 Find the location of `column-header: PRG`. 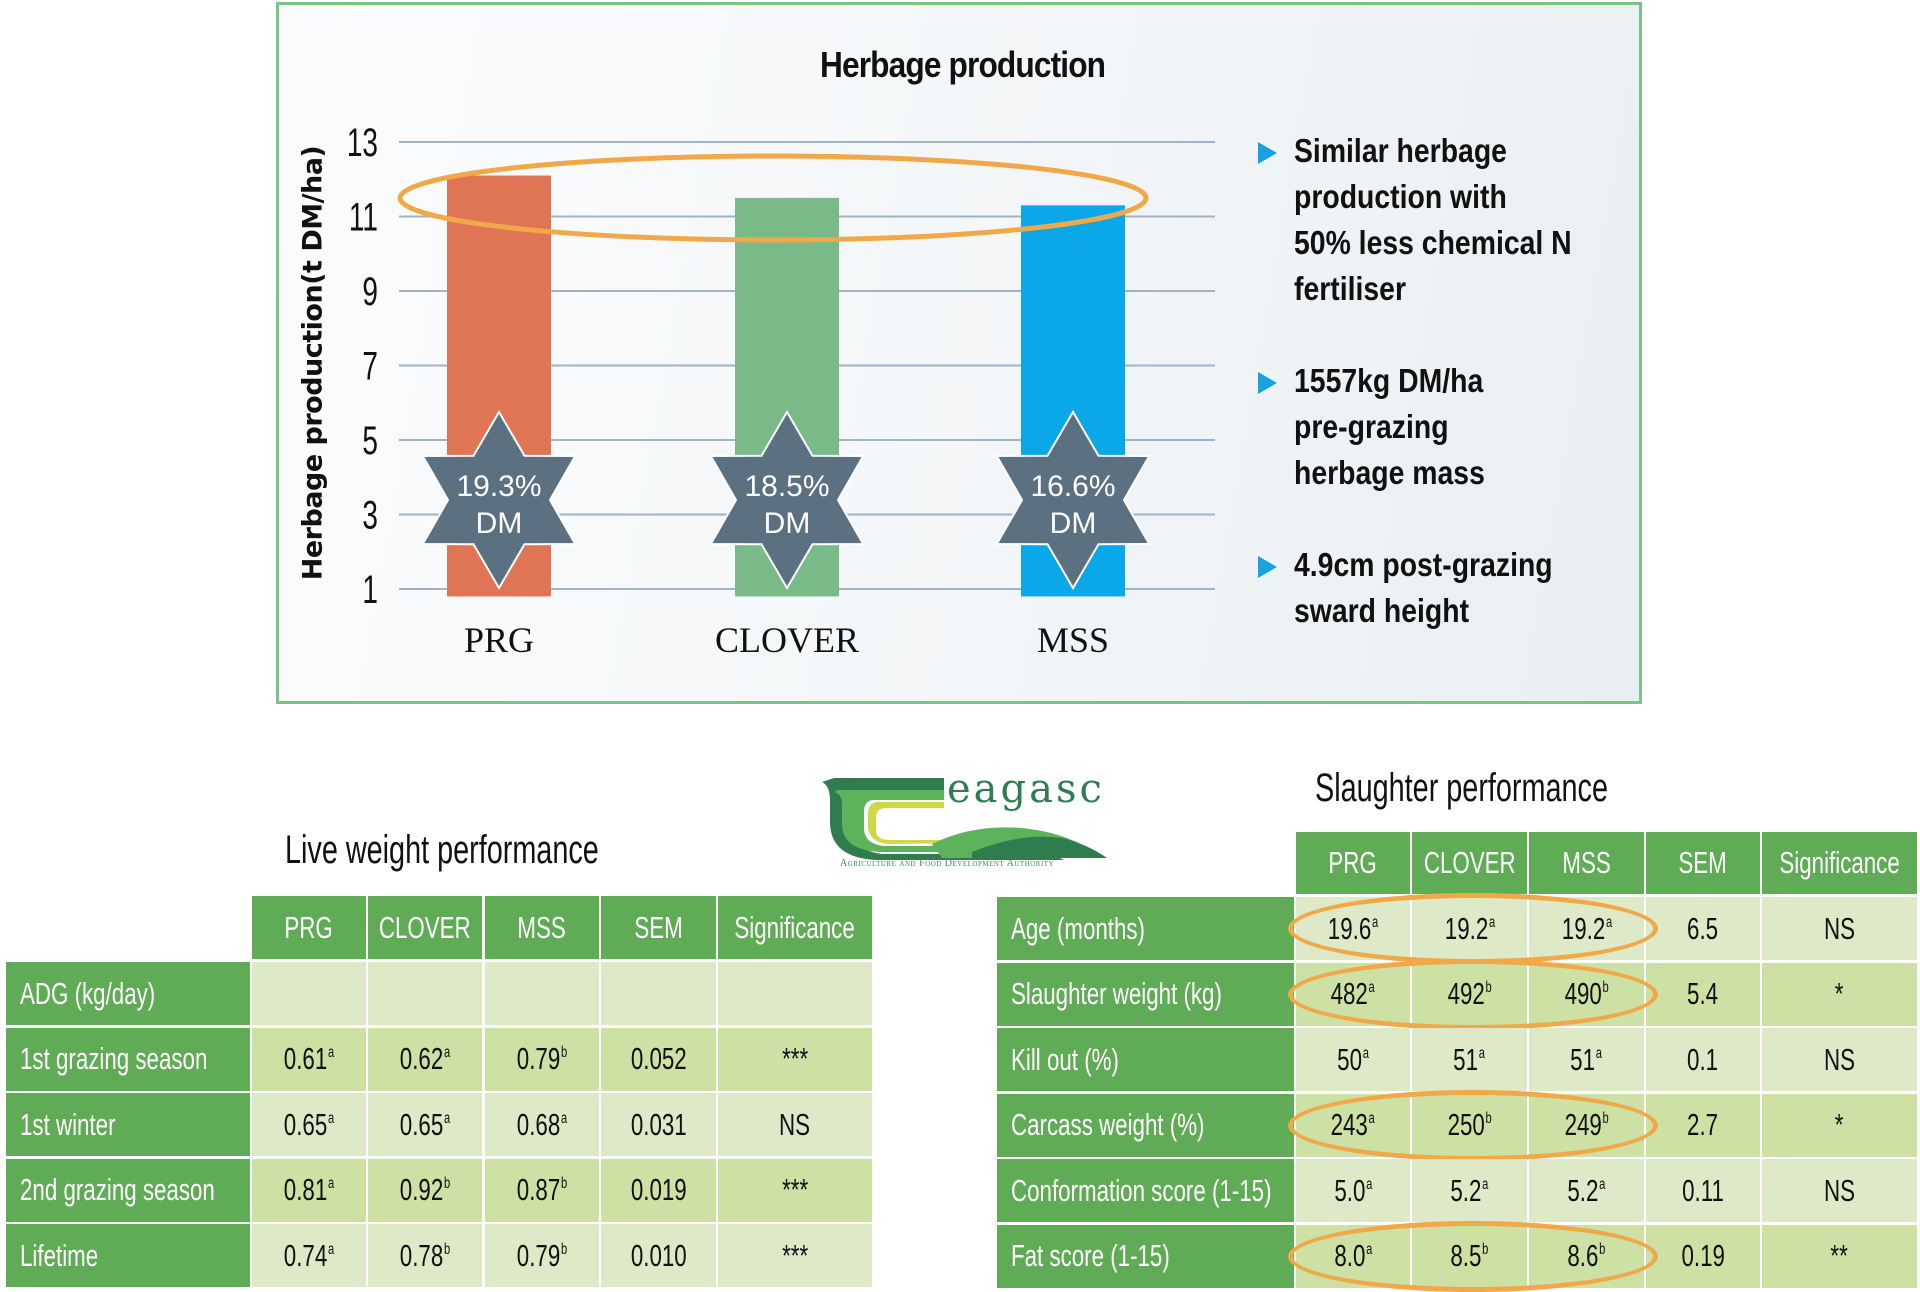

column-header: PRG is located at coordinates (1353, 863).